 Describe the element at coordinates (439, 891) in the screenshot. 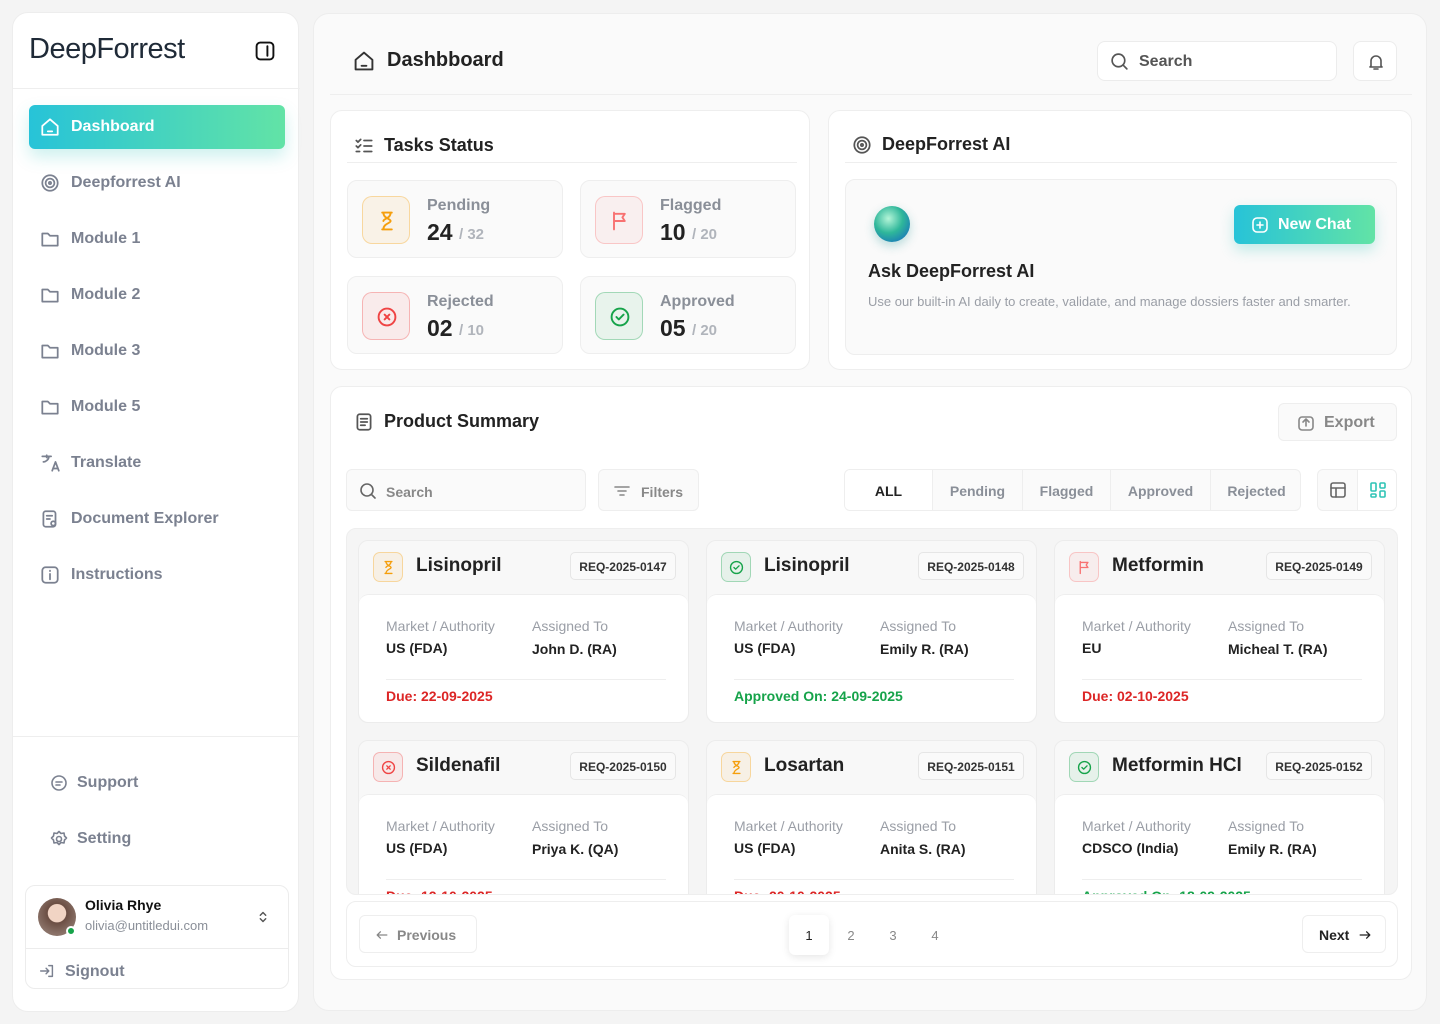

I see `status-text: Due: 12-10-2025` at that location.